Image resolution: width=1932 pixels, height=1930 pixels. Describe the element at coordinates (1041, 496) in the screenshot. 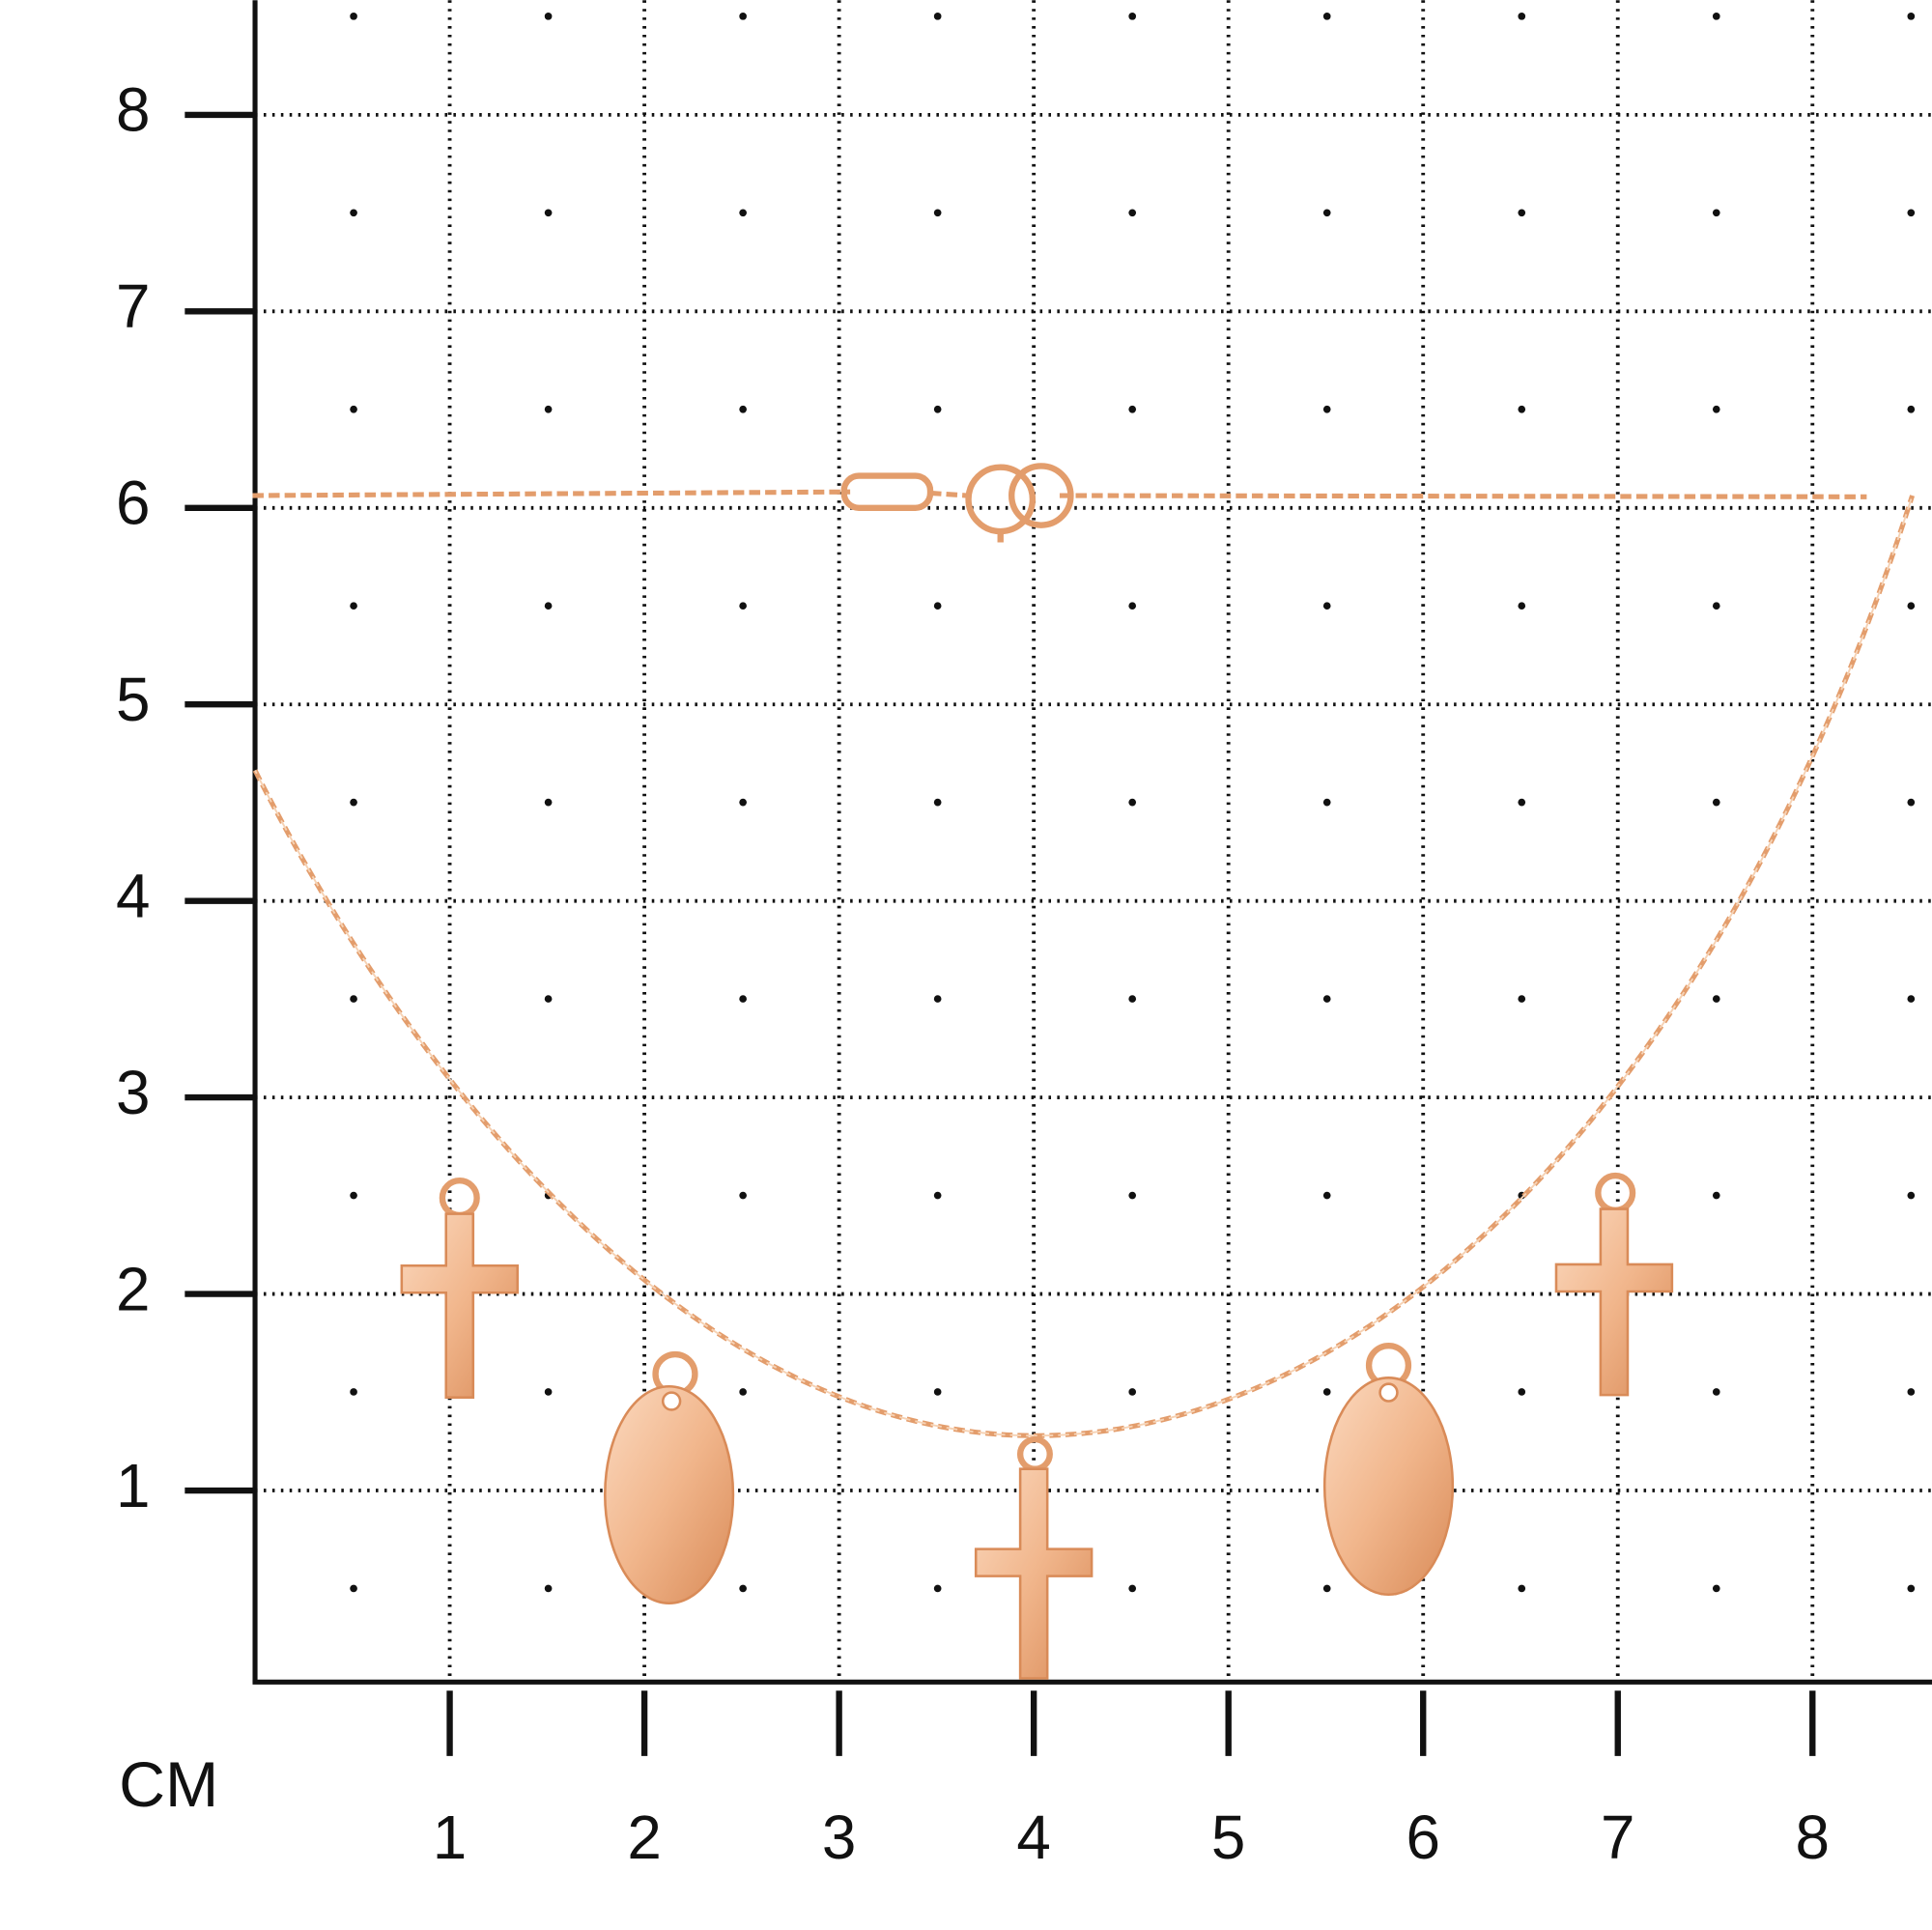

I see `clasp-ring` at that location.